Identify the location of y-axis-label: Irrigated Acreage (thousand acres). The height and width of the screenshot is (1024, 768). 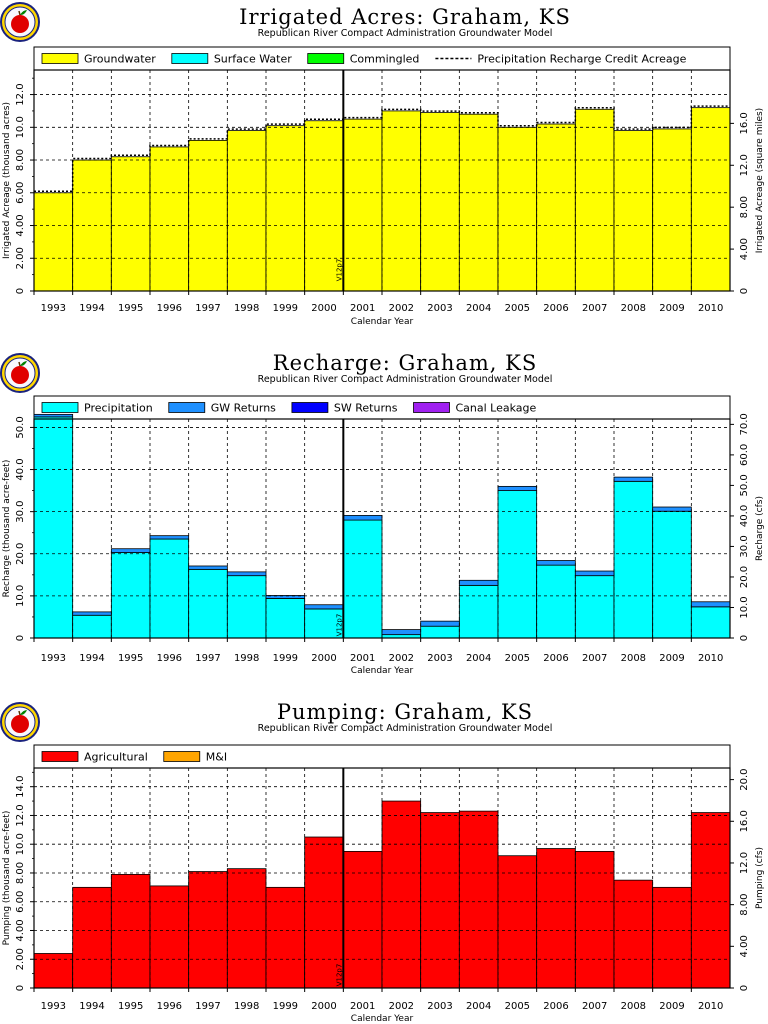
(7, 180).